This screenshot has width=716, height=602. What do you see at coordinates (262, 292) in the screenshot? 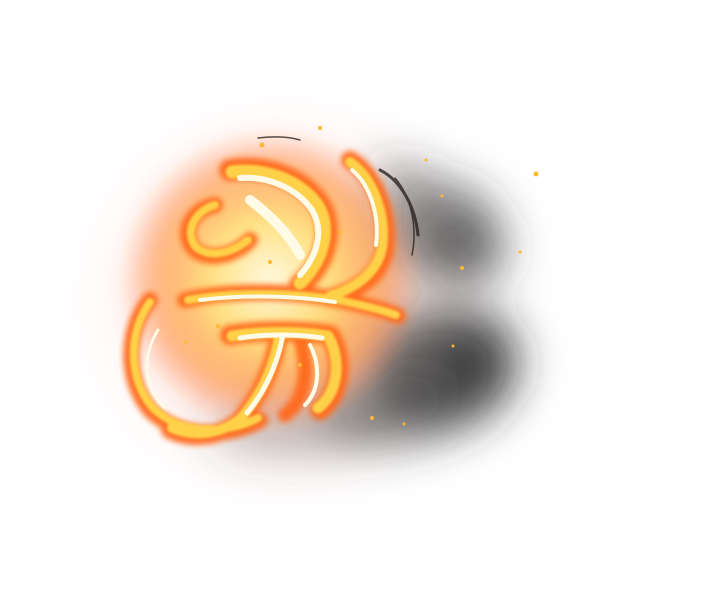
I see `flame-core` at bounding box center [262, 292].